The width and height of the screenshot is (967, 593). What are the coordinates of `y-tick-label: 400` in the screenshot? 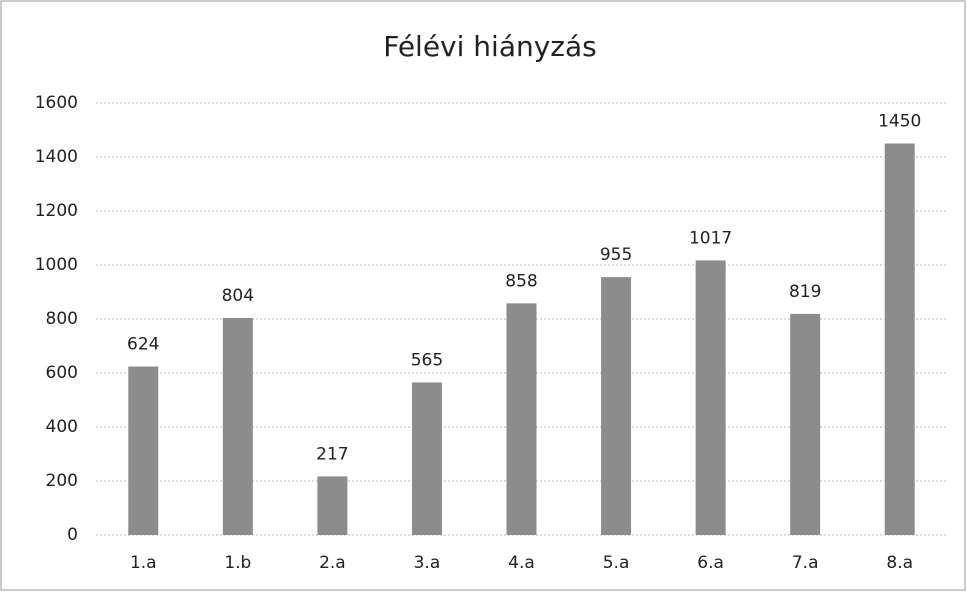 It's located at (62, 427).